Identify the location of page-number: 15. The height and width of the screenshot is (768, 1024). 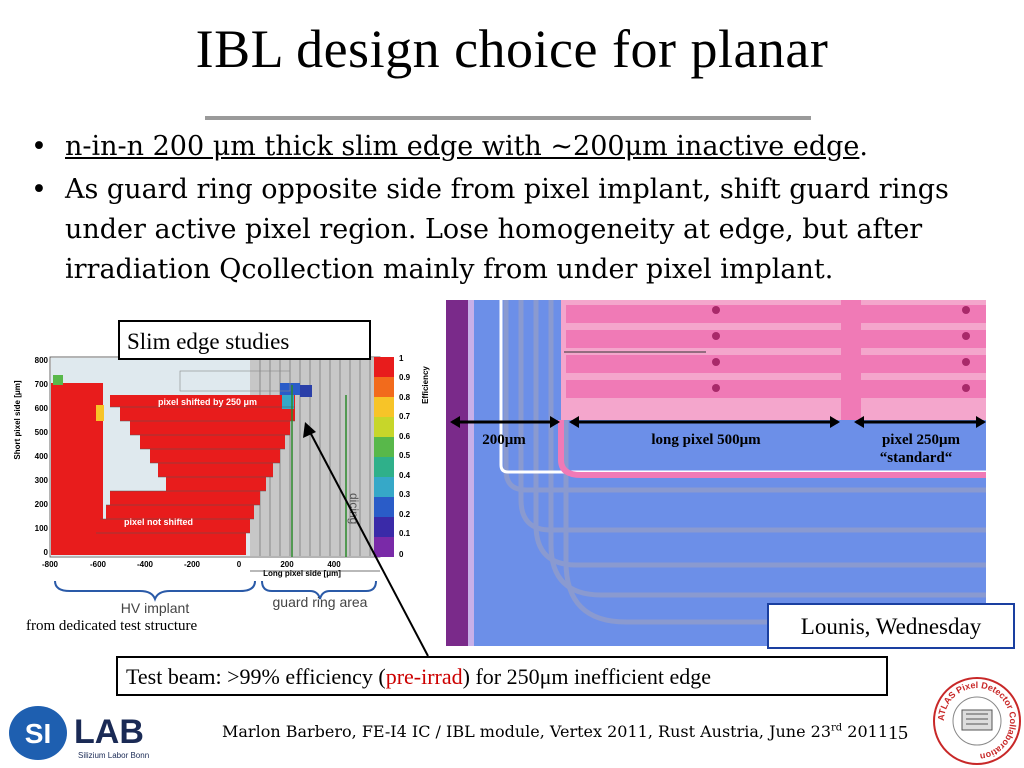
(898, 733).